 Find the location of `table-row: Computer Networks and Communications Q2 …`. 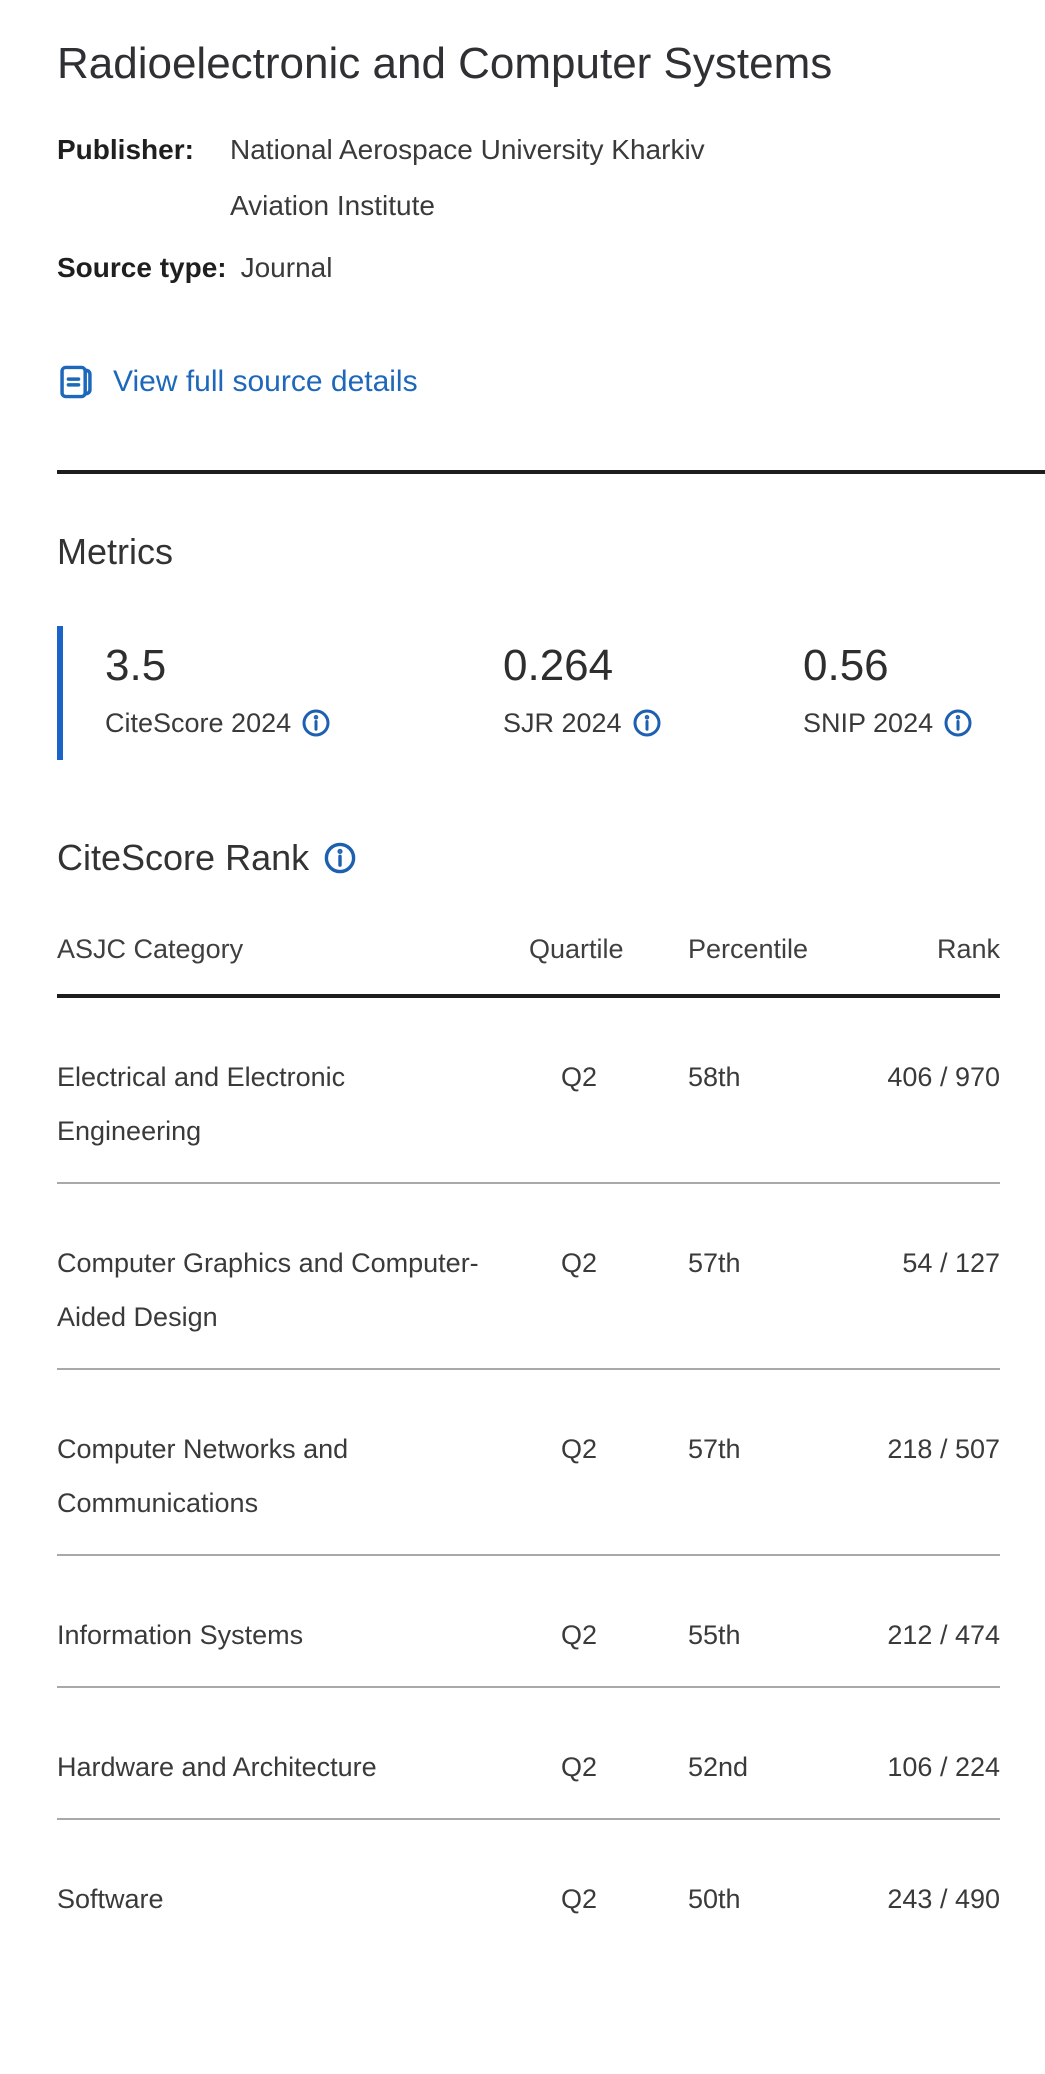

table-row: Computer Networks and Communications Q2 … is located at coordinates (528, 1463).